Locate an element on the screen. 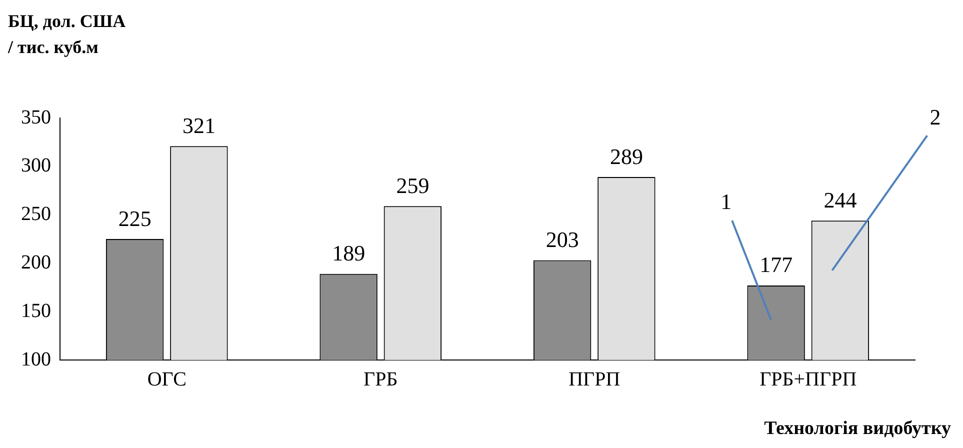 The width and height of the screenshot is (963, 448). y-tick-label: 200 is located at coordinates (36, 262).